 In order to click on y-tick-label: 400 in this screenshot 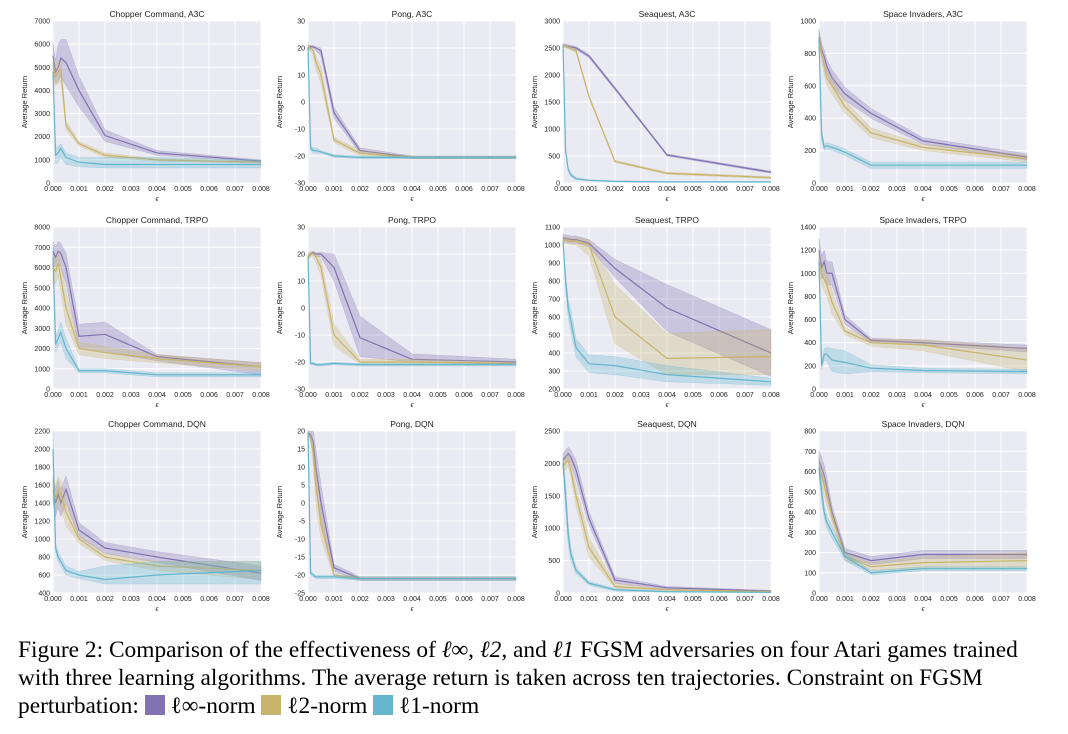, I will do `click(810, 343)`.